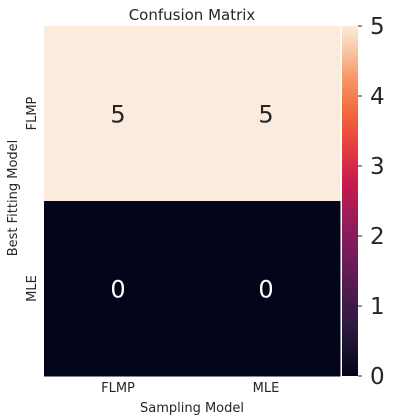  Describe the element at coordinates (190, 388) in the screenshot. I see `x-tick-labels: FLMP MLE` at that location.